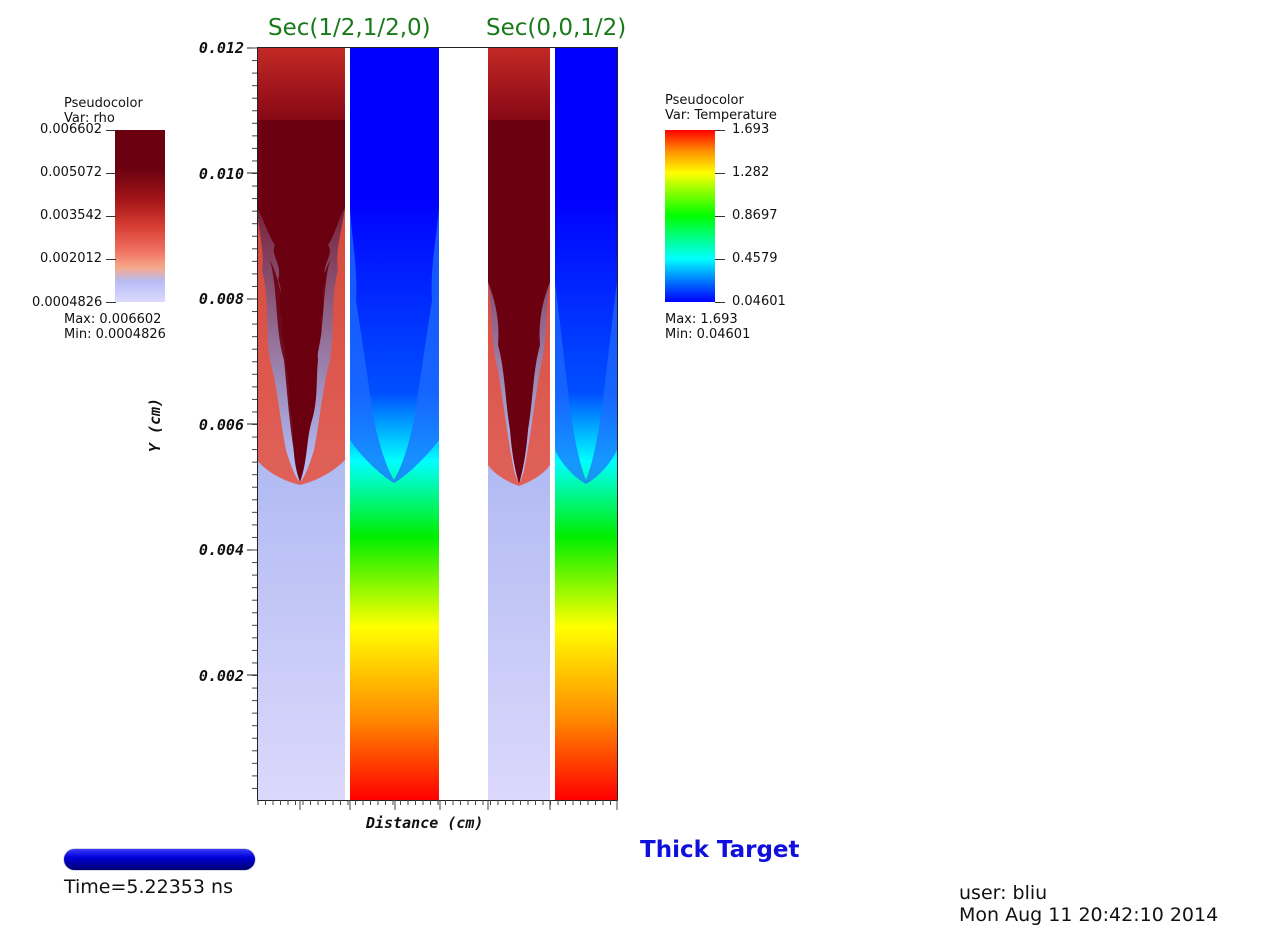 This screenshot has width=1280, height=942. Describe the element at coordinates (759, 301) in the screenshot. I see `legend-temp-tick-label: 0.04601` at that location.